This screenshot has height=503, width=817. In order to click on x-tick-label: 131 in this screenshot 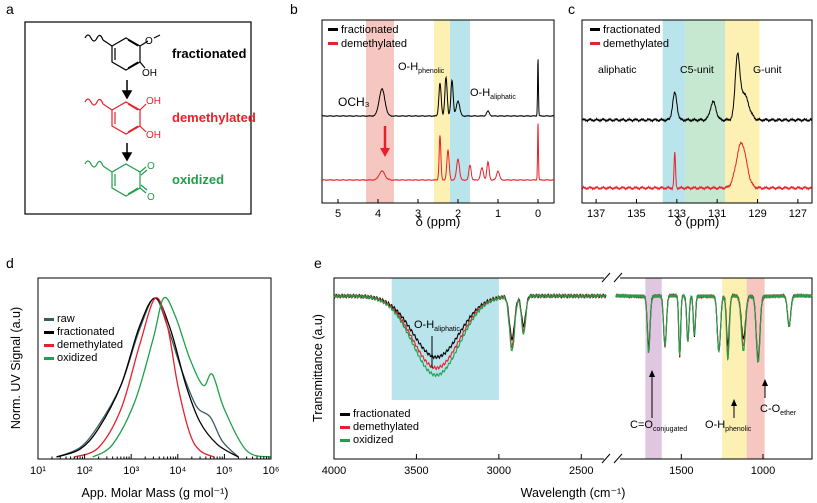, I will do `click(717, 214)`.